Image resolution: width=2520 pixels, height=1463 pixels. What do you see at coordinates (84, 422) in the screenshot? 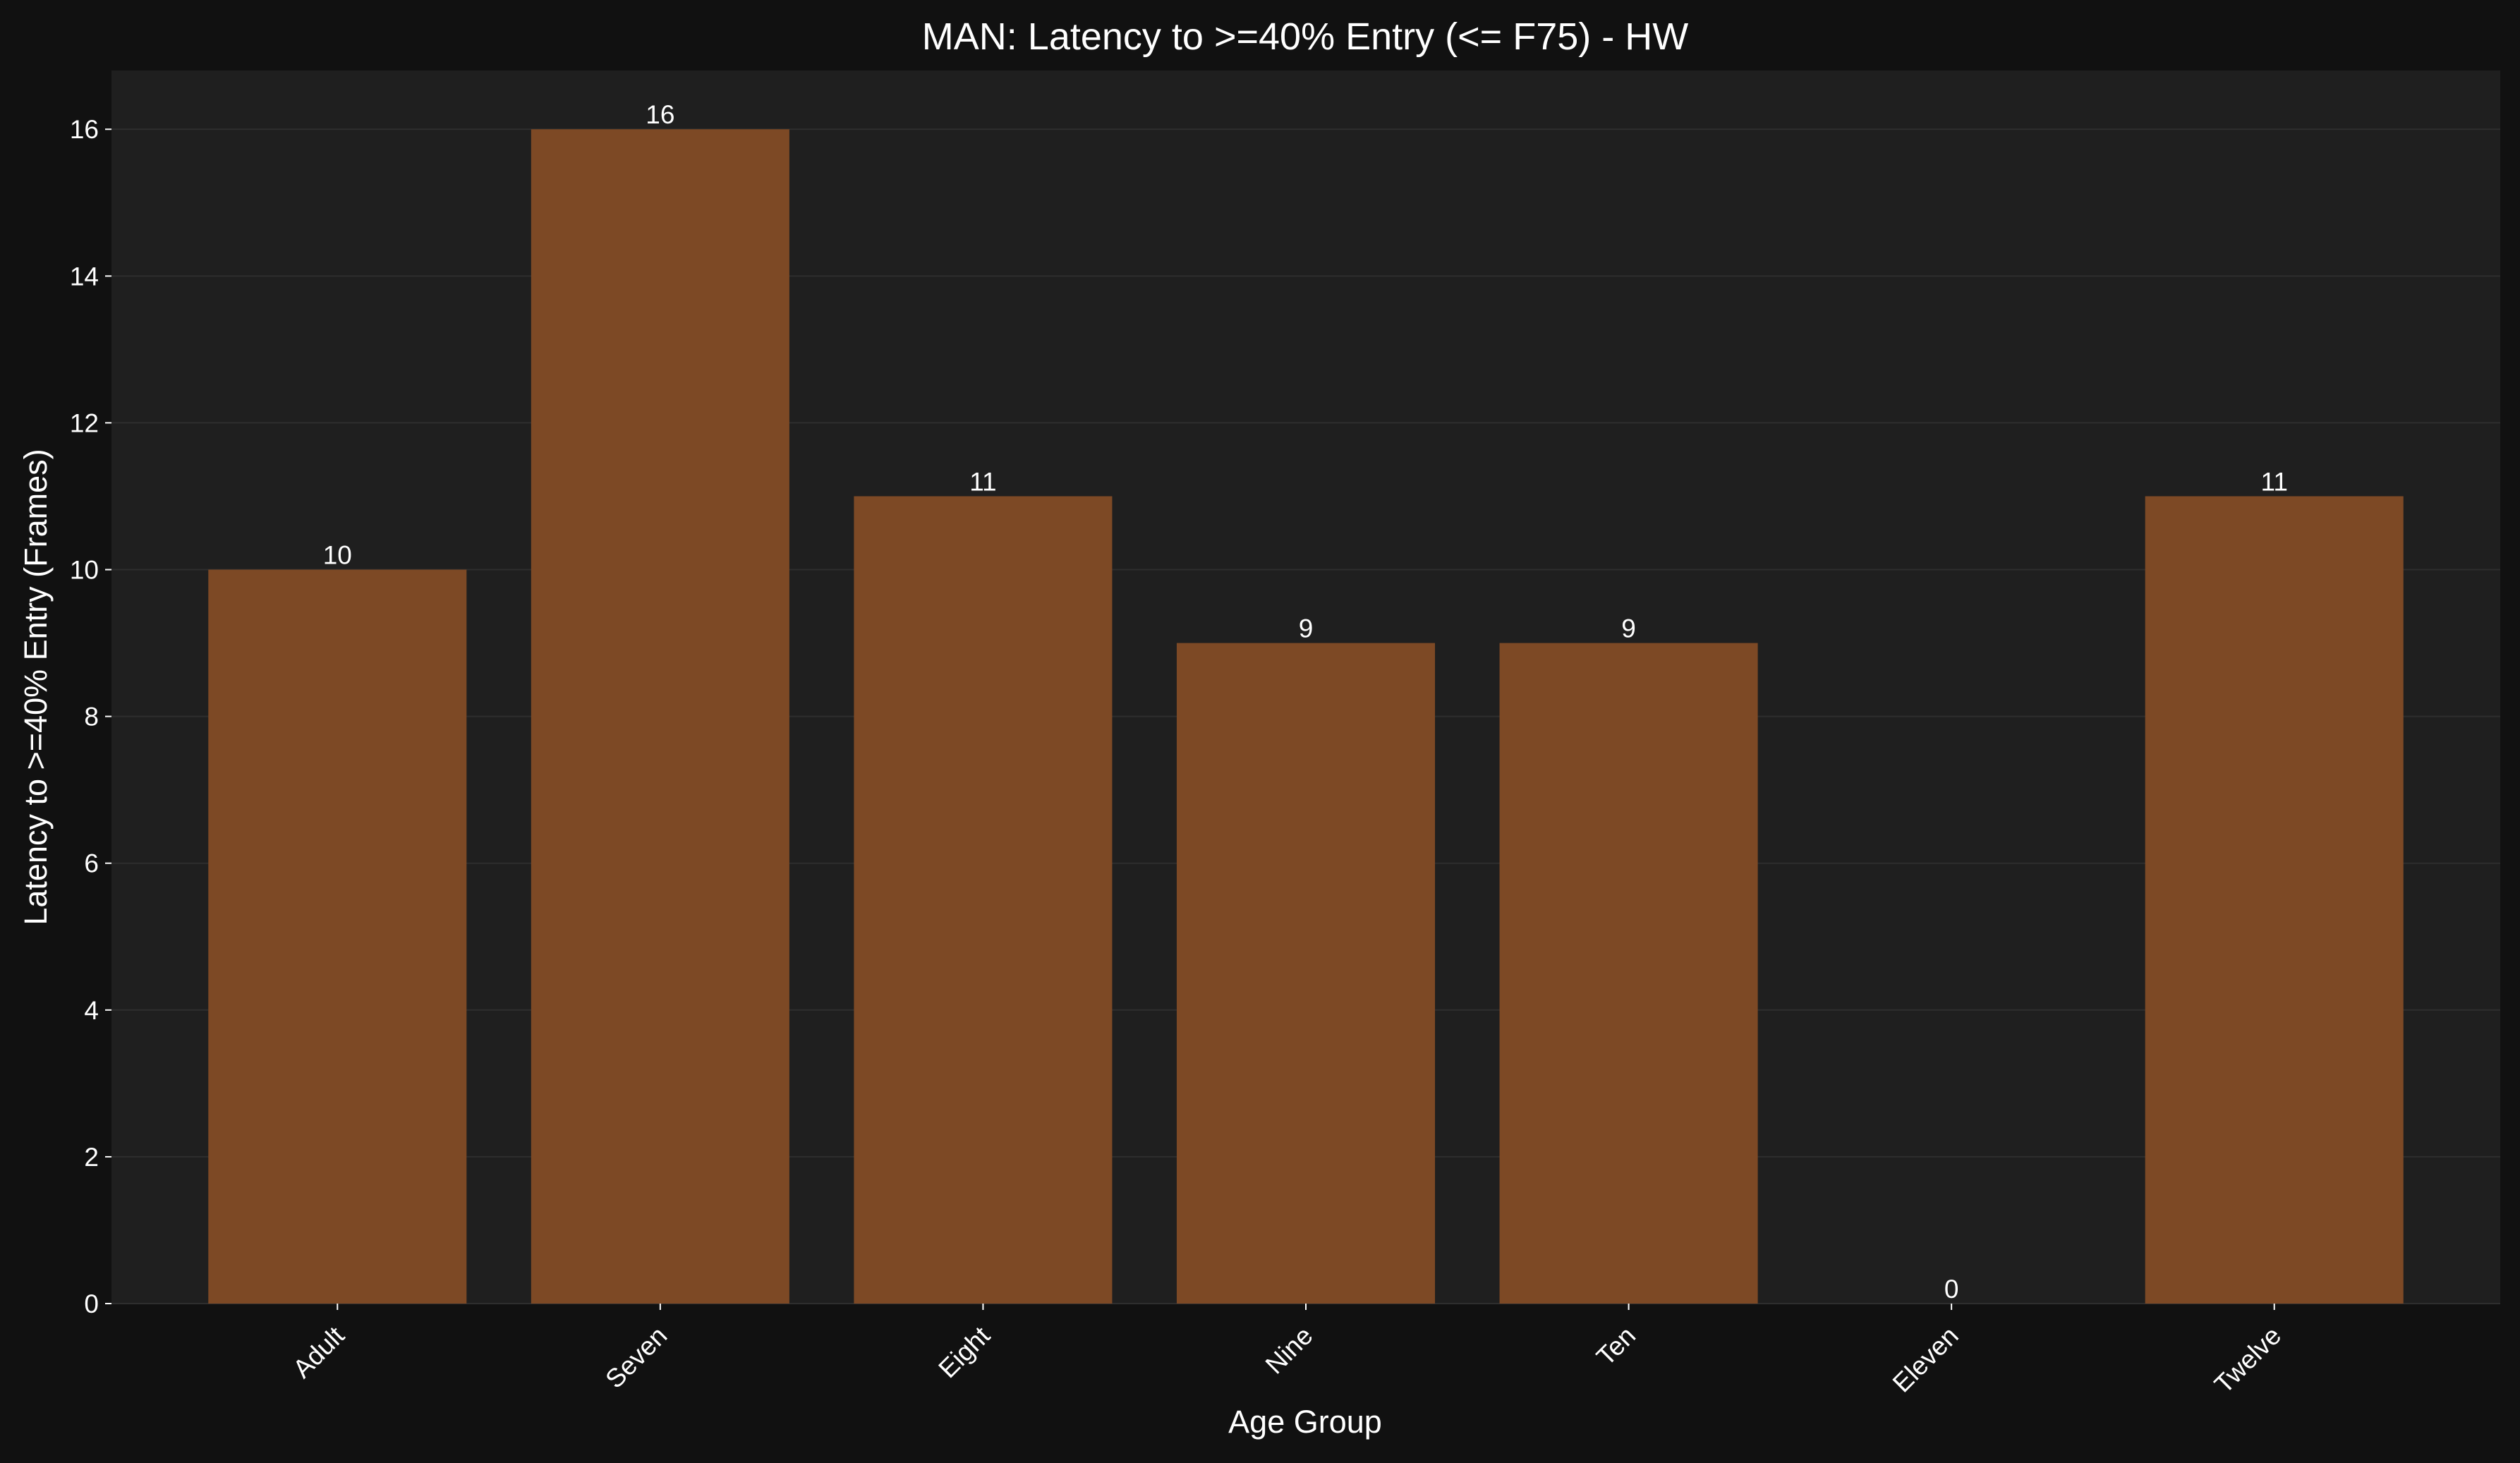
I see `y-tick-label: 12` at bounding box center [84, 422].